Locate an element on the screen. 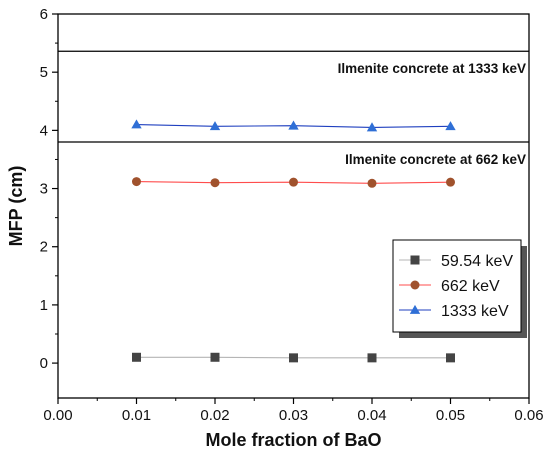 Image resolution: width=550 pixels, height=457 pixels. legend-label: 662 keV is located at coordinates (470, 286).